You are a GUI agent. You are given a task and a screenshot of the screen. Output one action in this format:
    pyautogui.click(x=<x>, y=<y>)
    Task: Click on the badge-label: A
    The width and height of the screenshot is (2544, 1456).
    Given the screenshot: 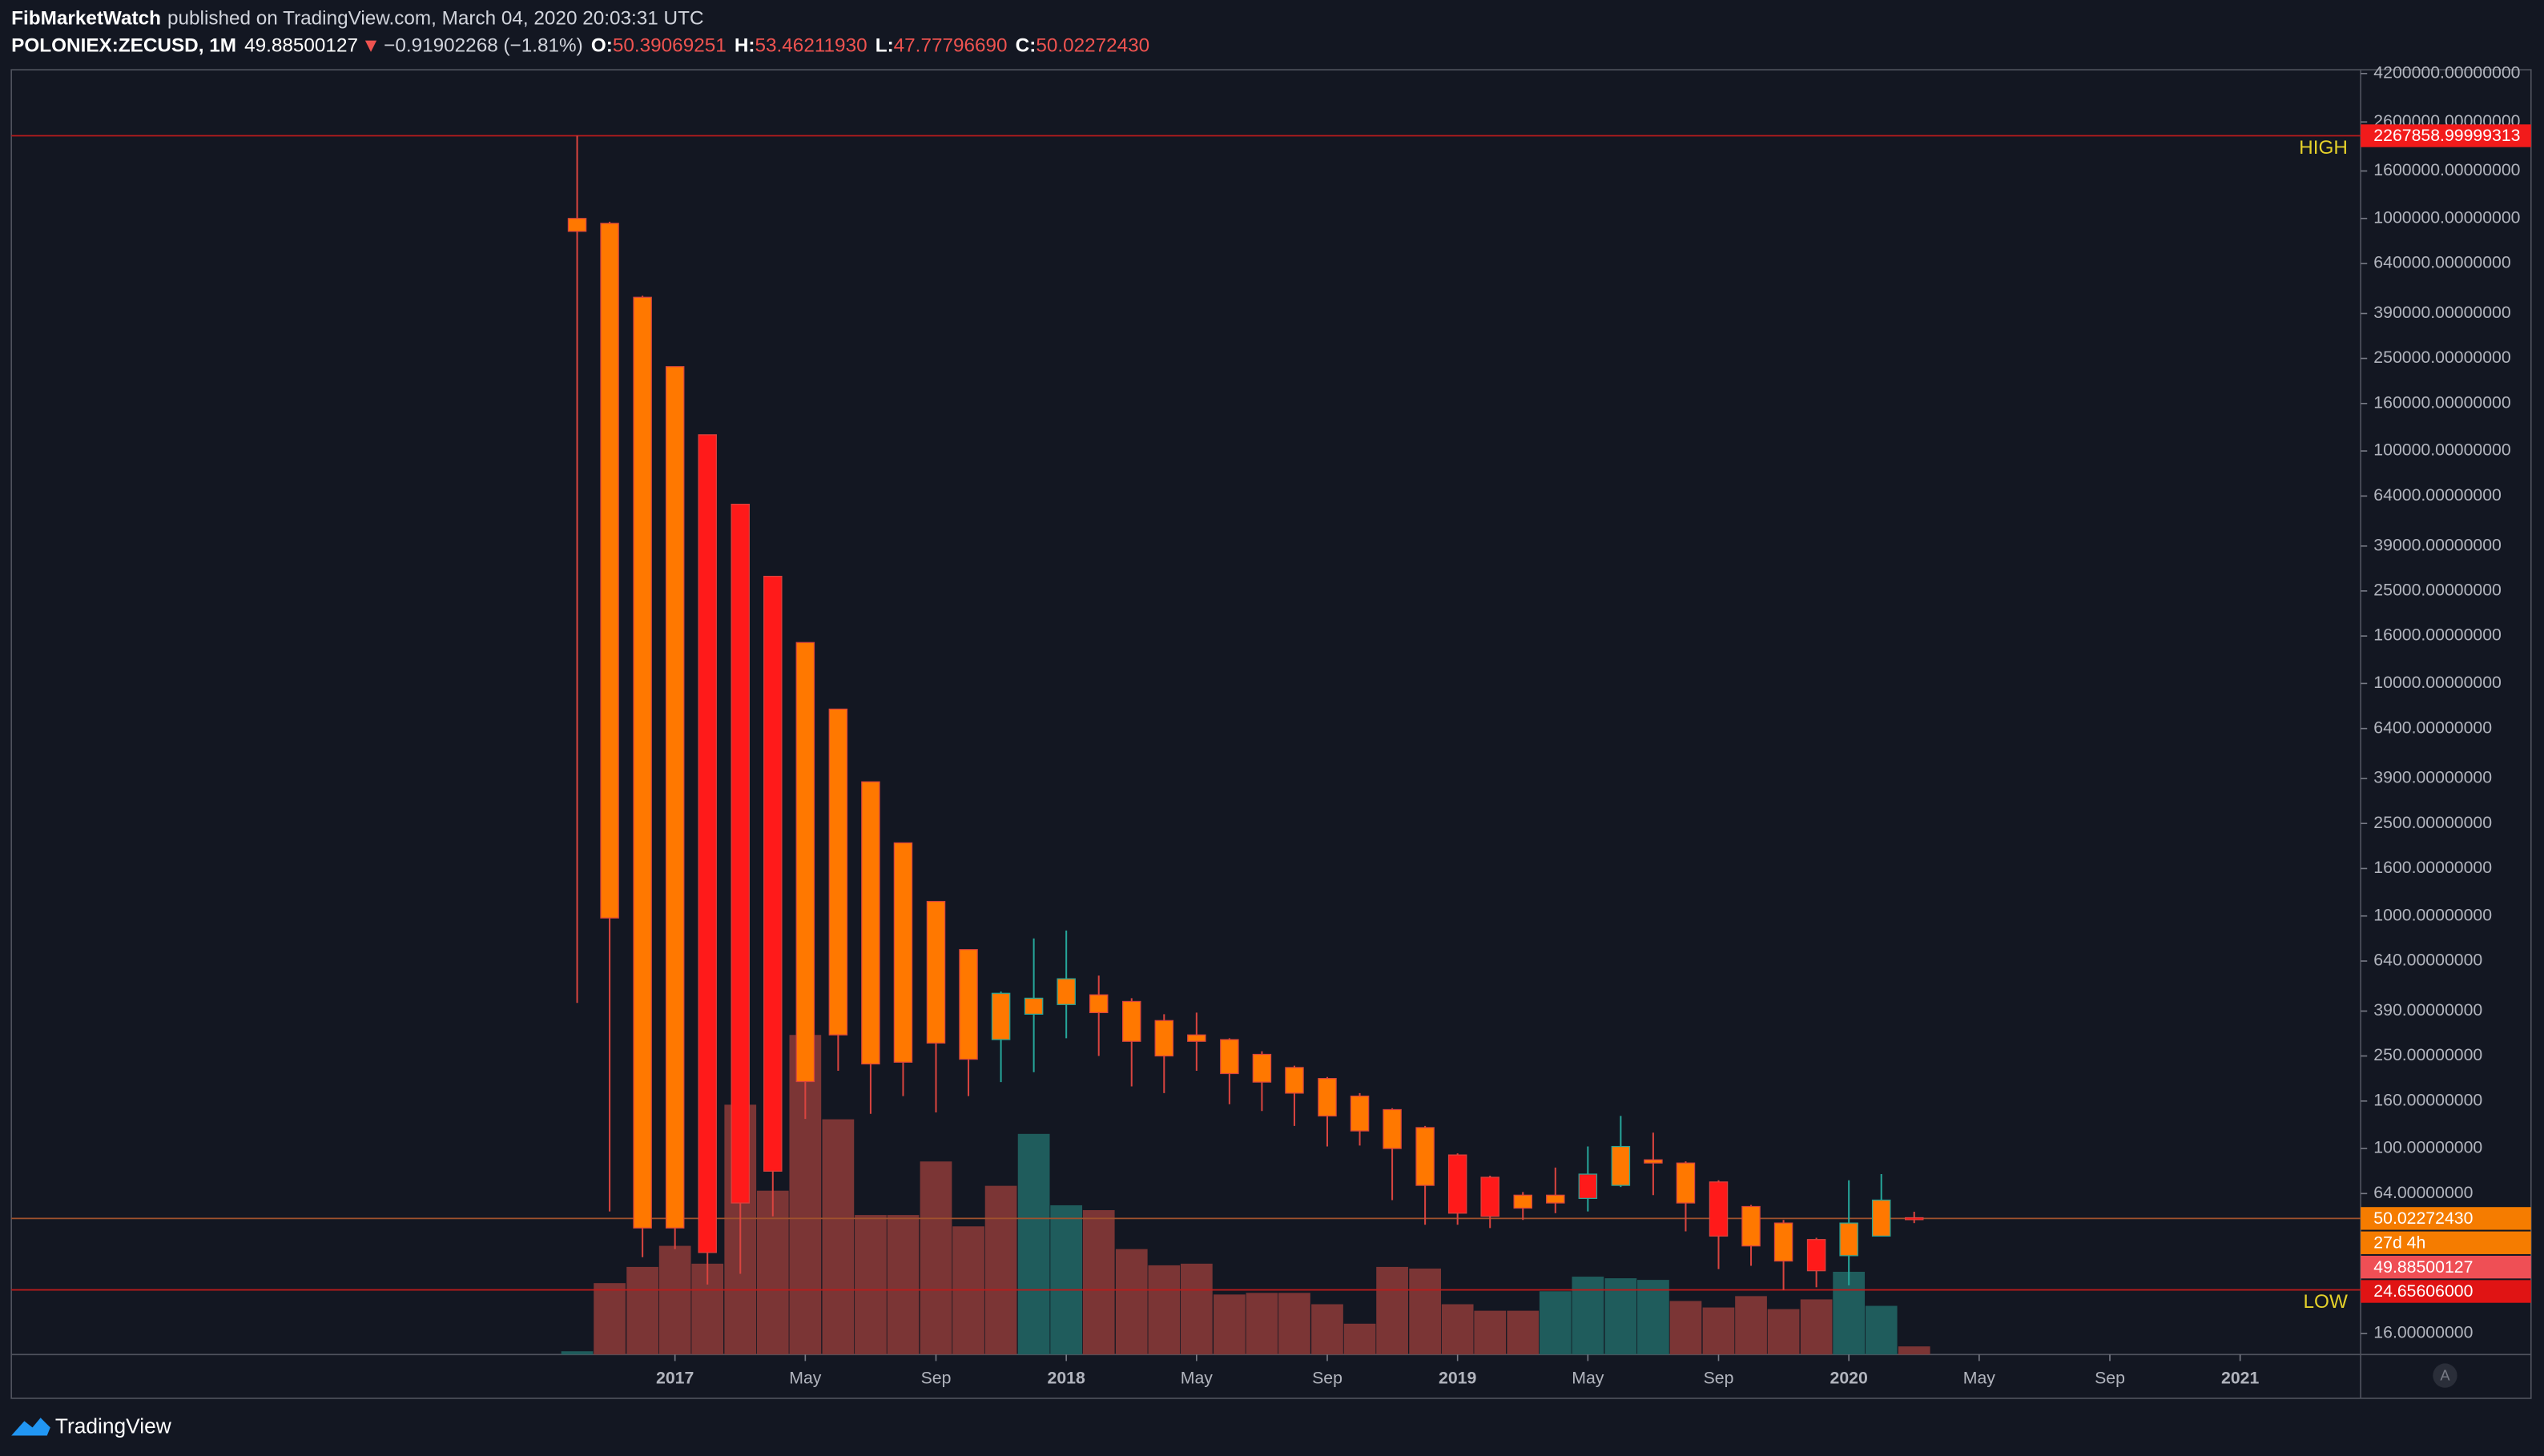 What is the action you would take?
    pyautogui.click(x=2445, y=1375)
    